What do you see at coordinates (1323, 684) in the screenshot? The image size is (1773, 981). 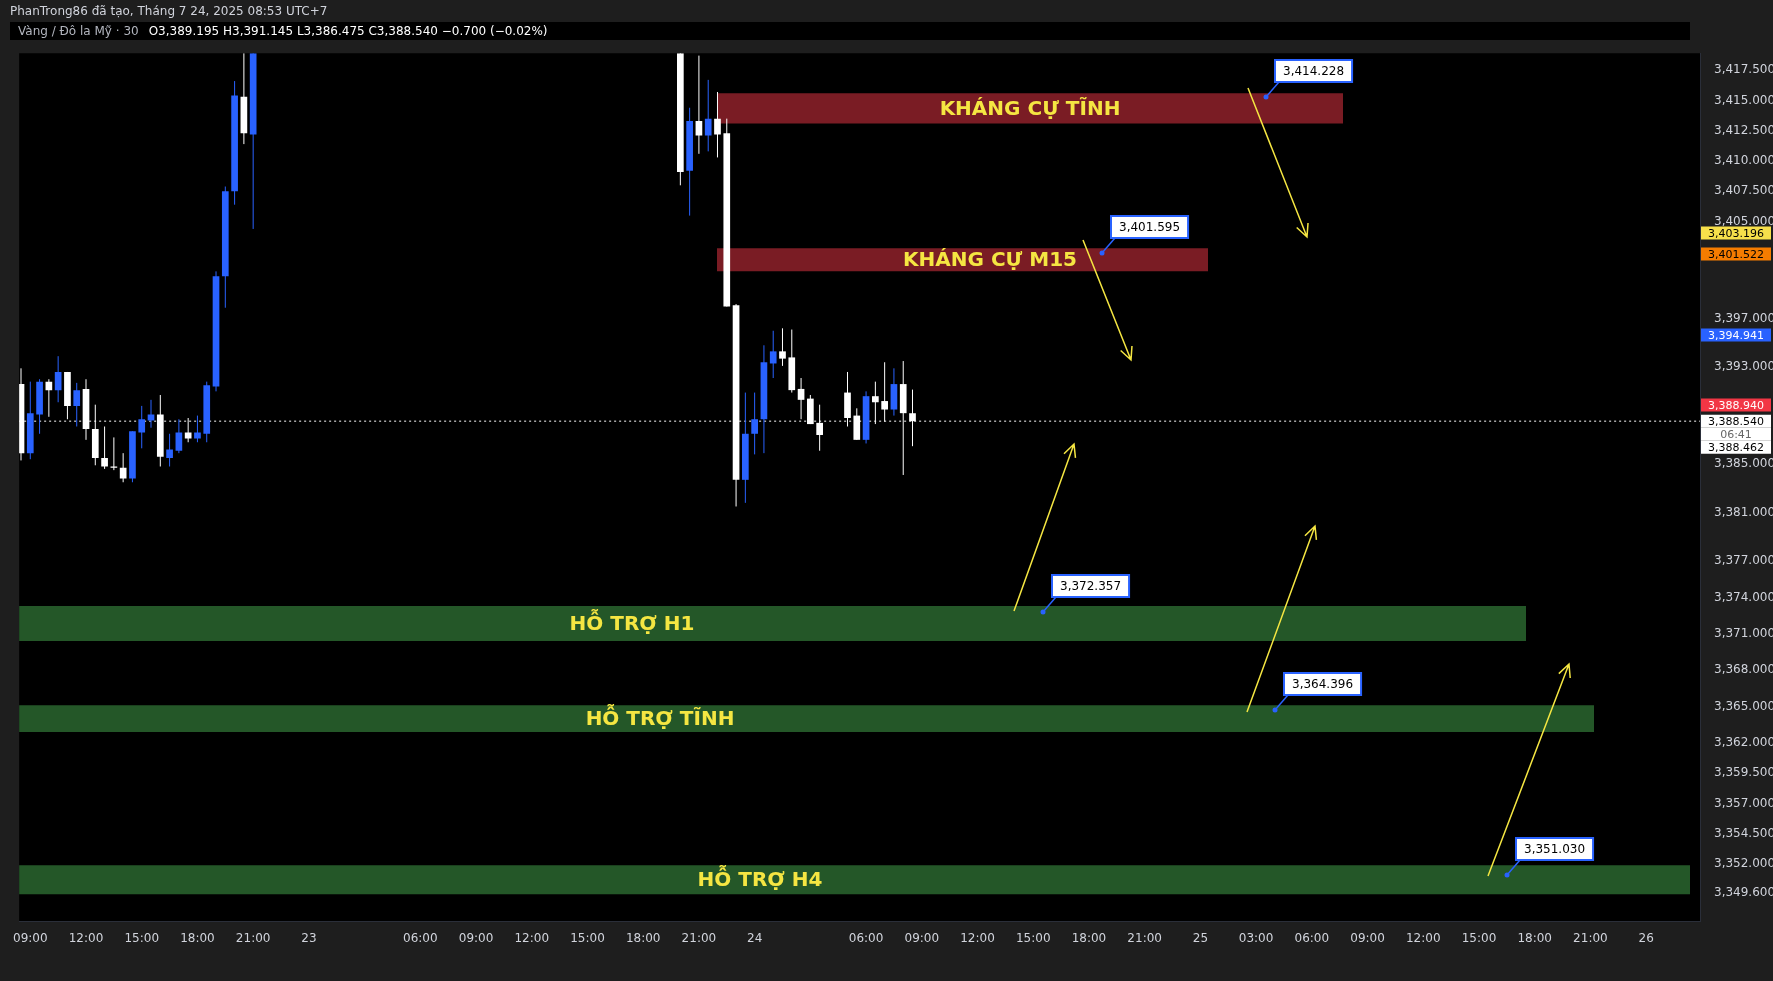 I see `annotation: 3,364.396` at bounding box center [1323, 684].